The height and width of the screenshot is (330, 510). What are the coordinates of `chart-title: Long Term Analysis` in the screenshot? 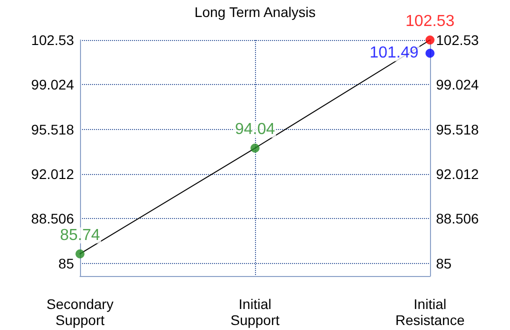 It's located at (255, 12).